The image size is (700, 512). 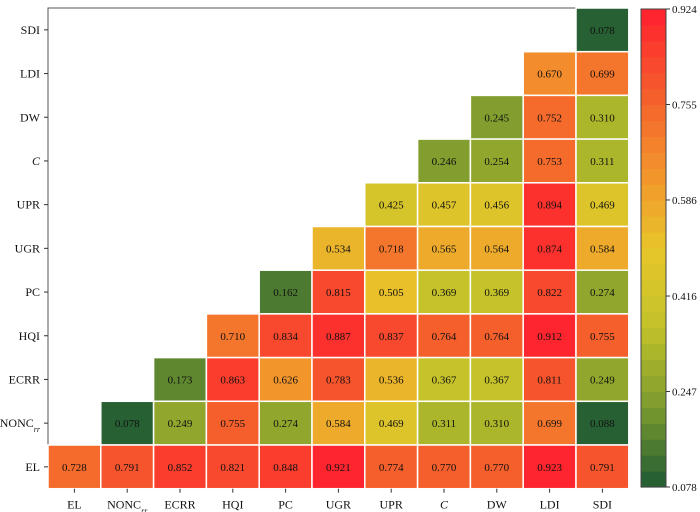 I want to click on cell-value-label: 0.921, so click(x=338, y=468).